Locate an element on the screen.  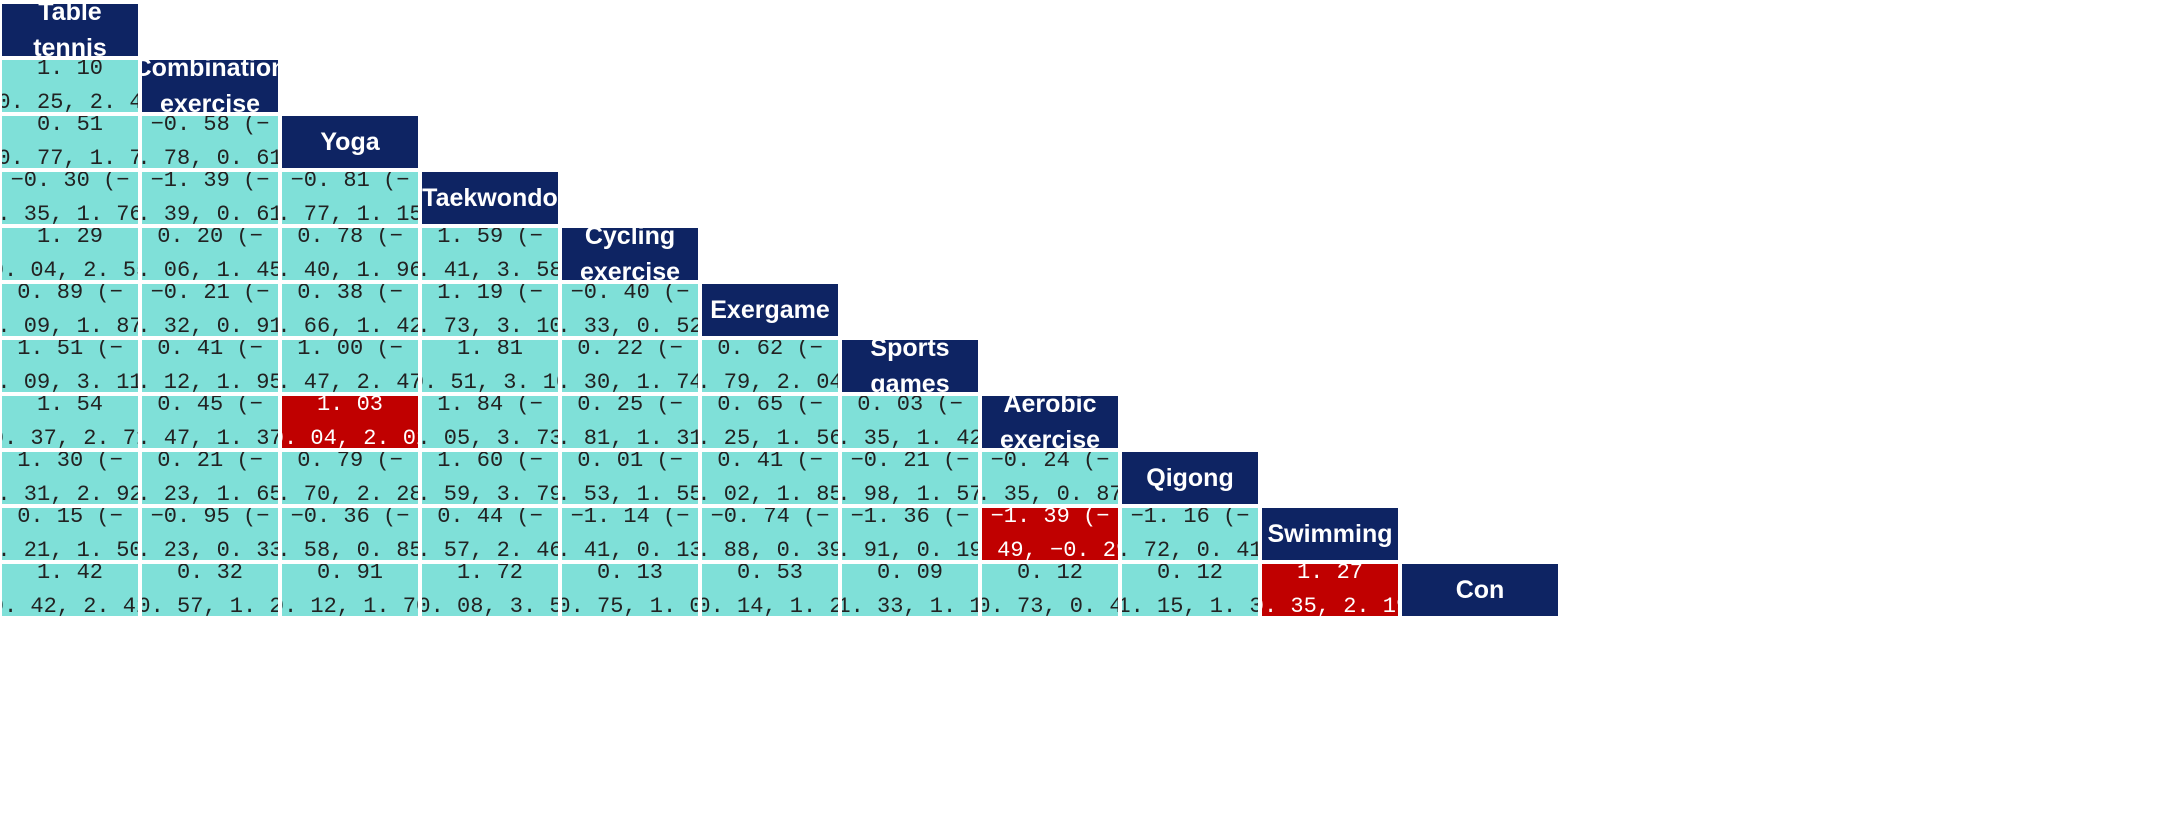
confidence-interval: 0. 73, 3. 10) is located at coordinates (490, 326).